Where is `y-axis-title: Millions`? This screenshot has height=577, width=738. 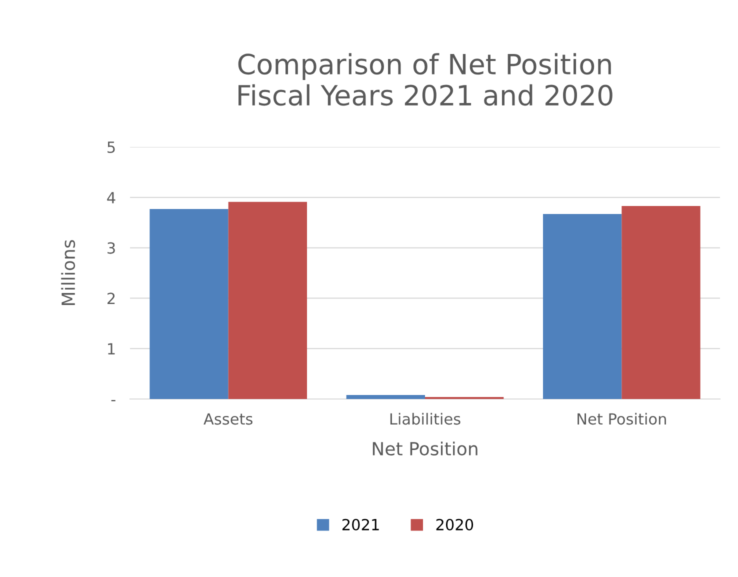 y-axis-title: Millions is located at coordinates (68, 272).